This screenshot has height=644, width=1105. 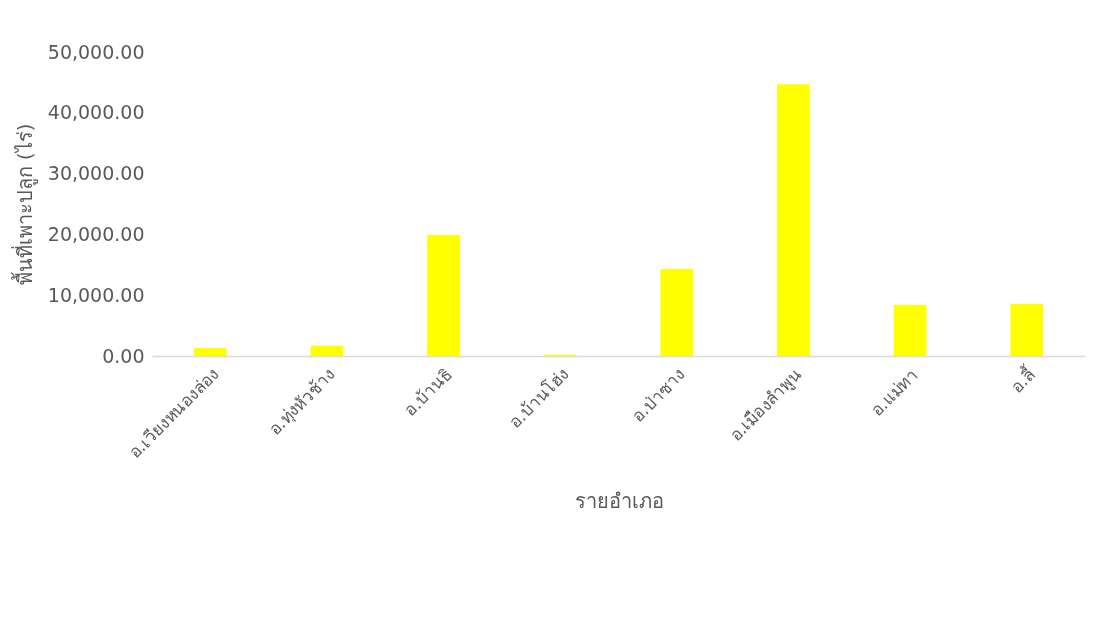 What do you see at coordinates (96, 51) in the screenshot?
I see `y-tick-label: 50,000.00` at bounding box center [96, 51].